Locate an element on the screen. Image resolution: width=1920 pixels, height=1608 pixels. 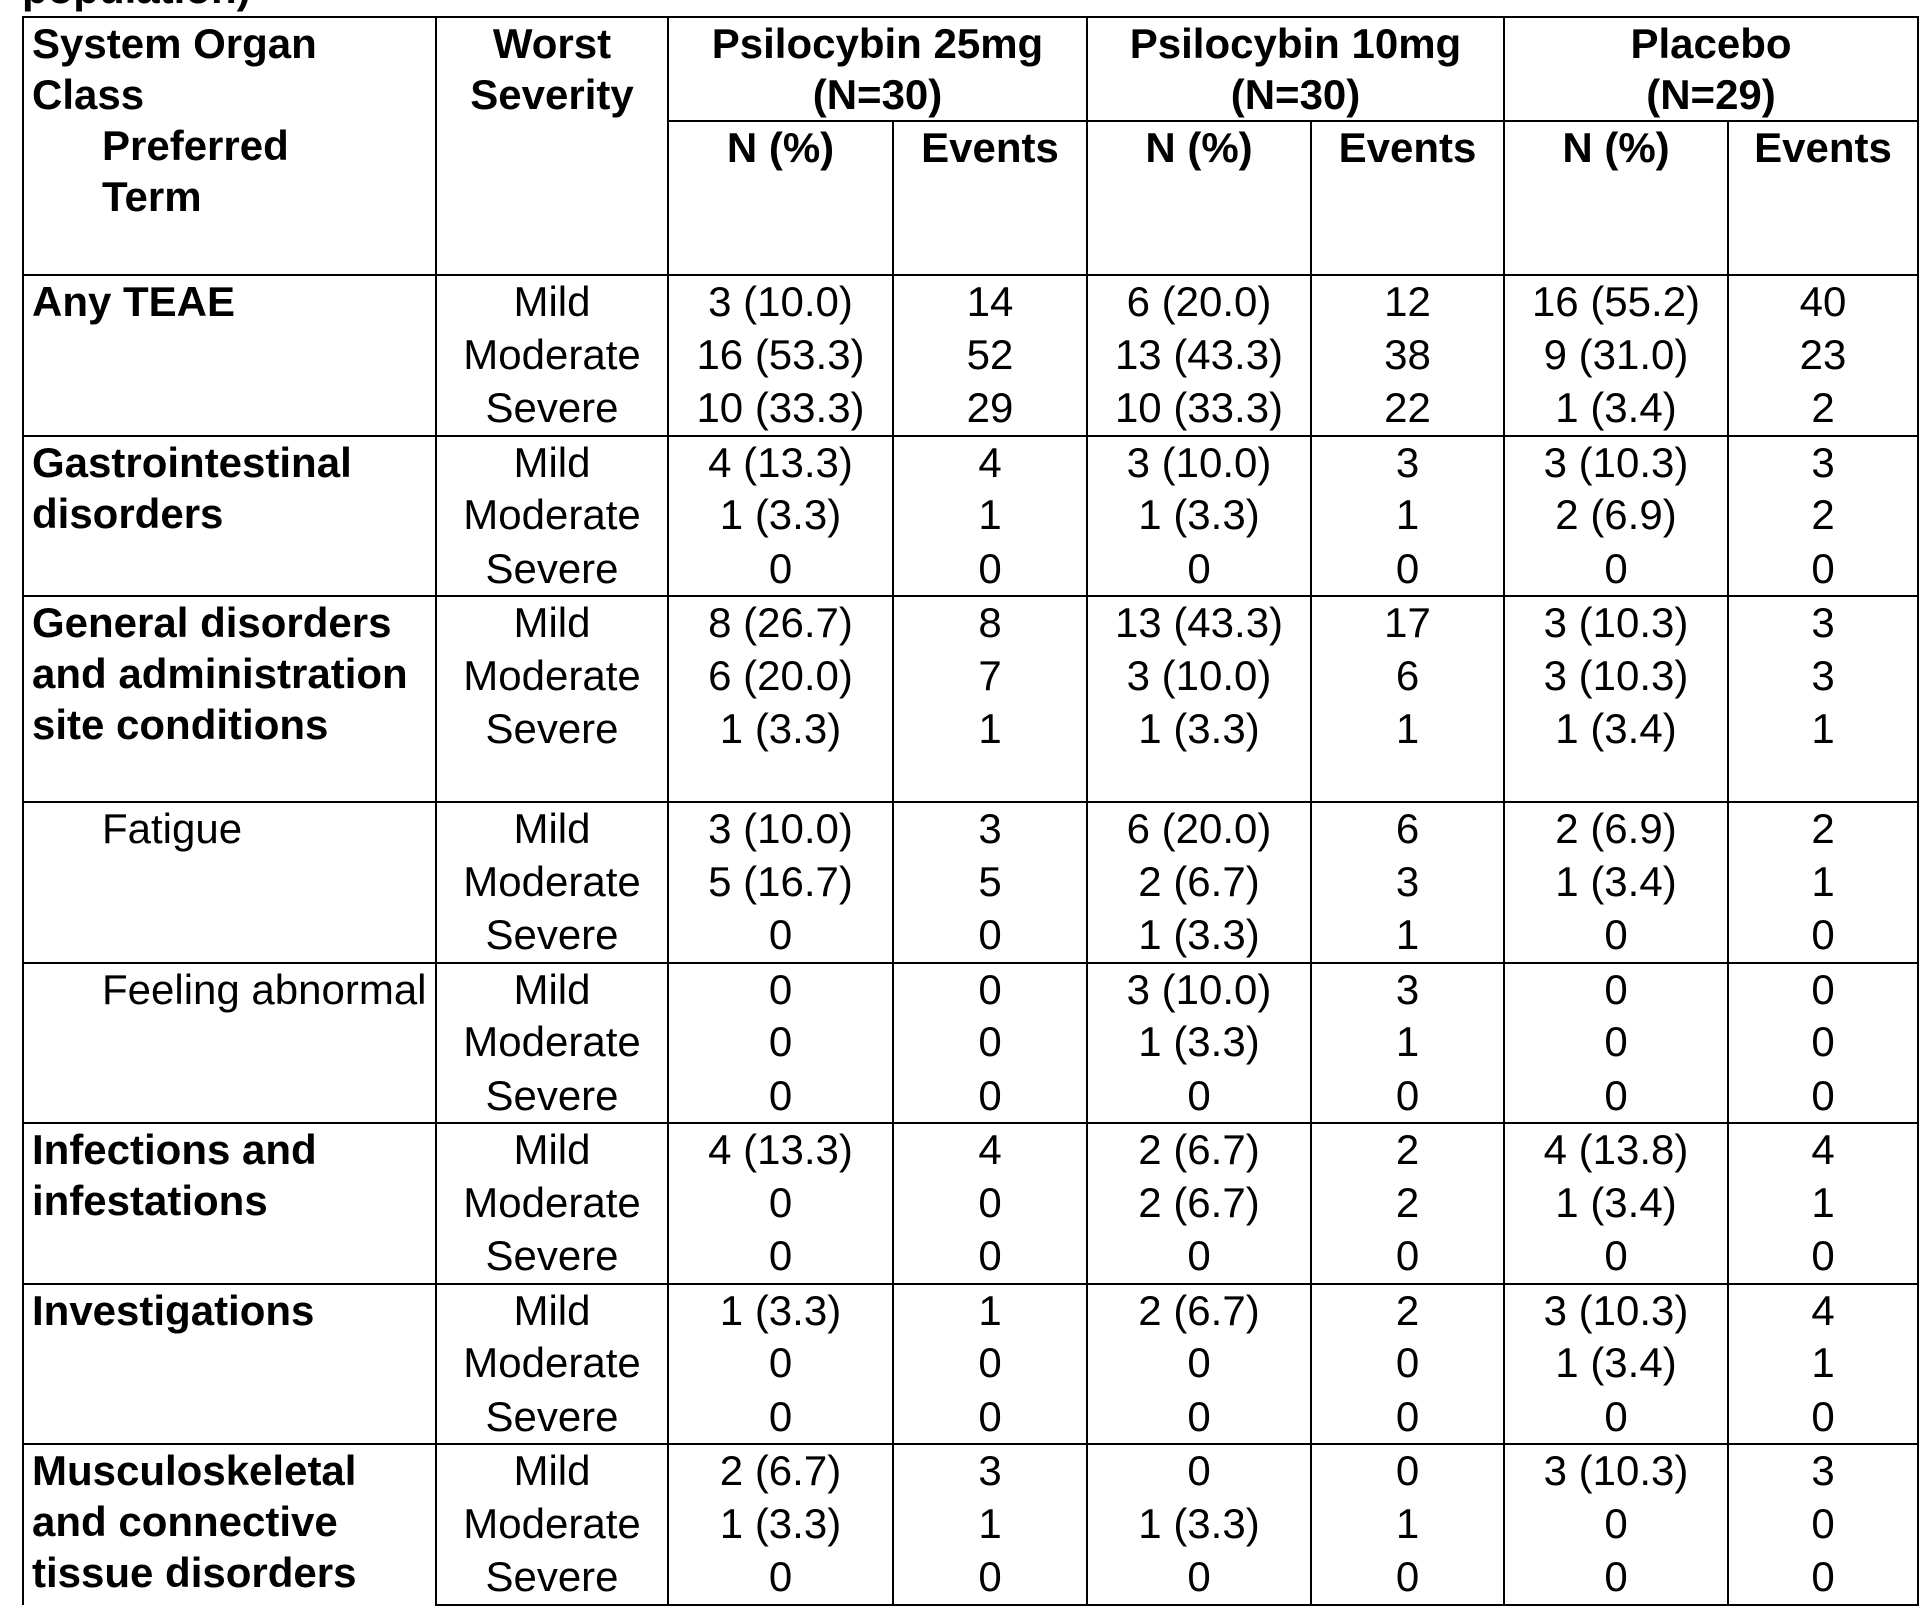
events: 22 is located at coordinates (1407, 409).